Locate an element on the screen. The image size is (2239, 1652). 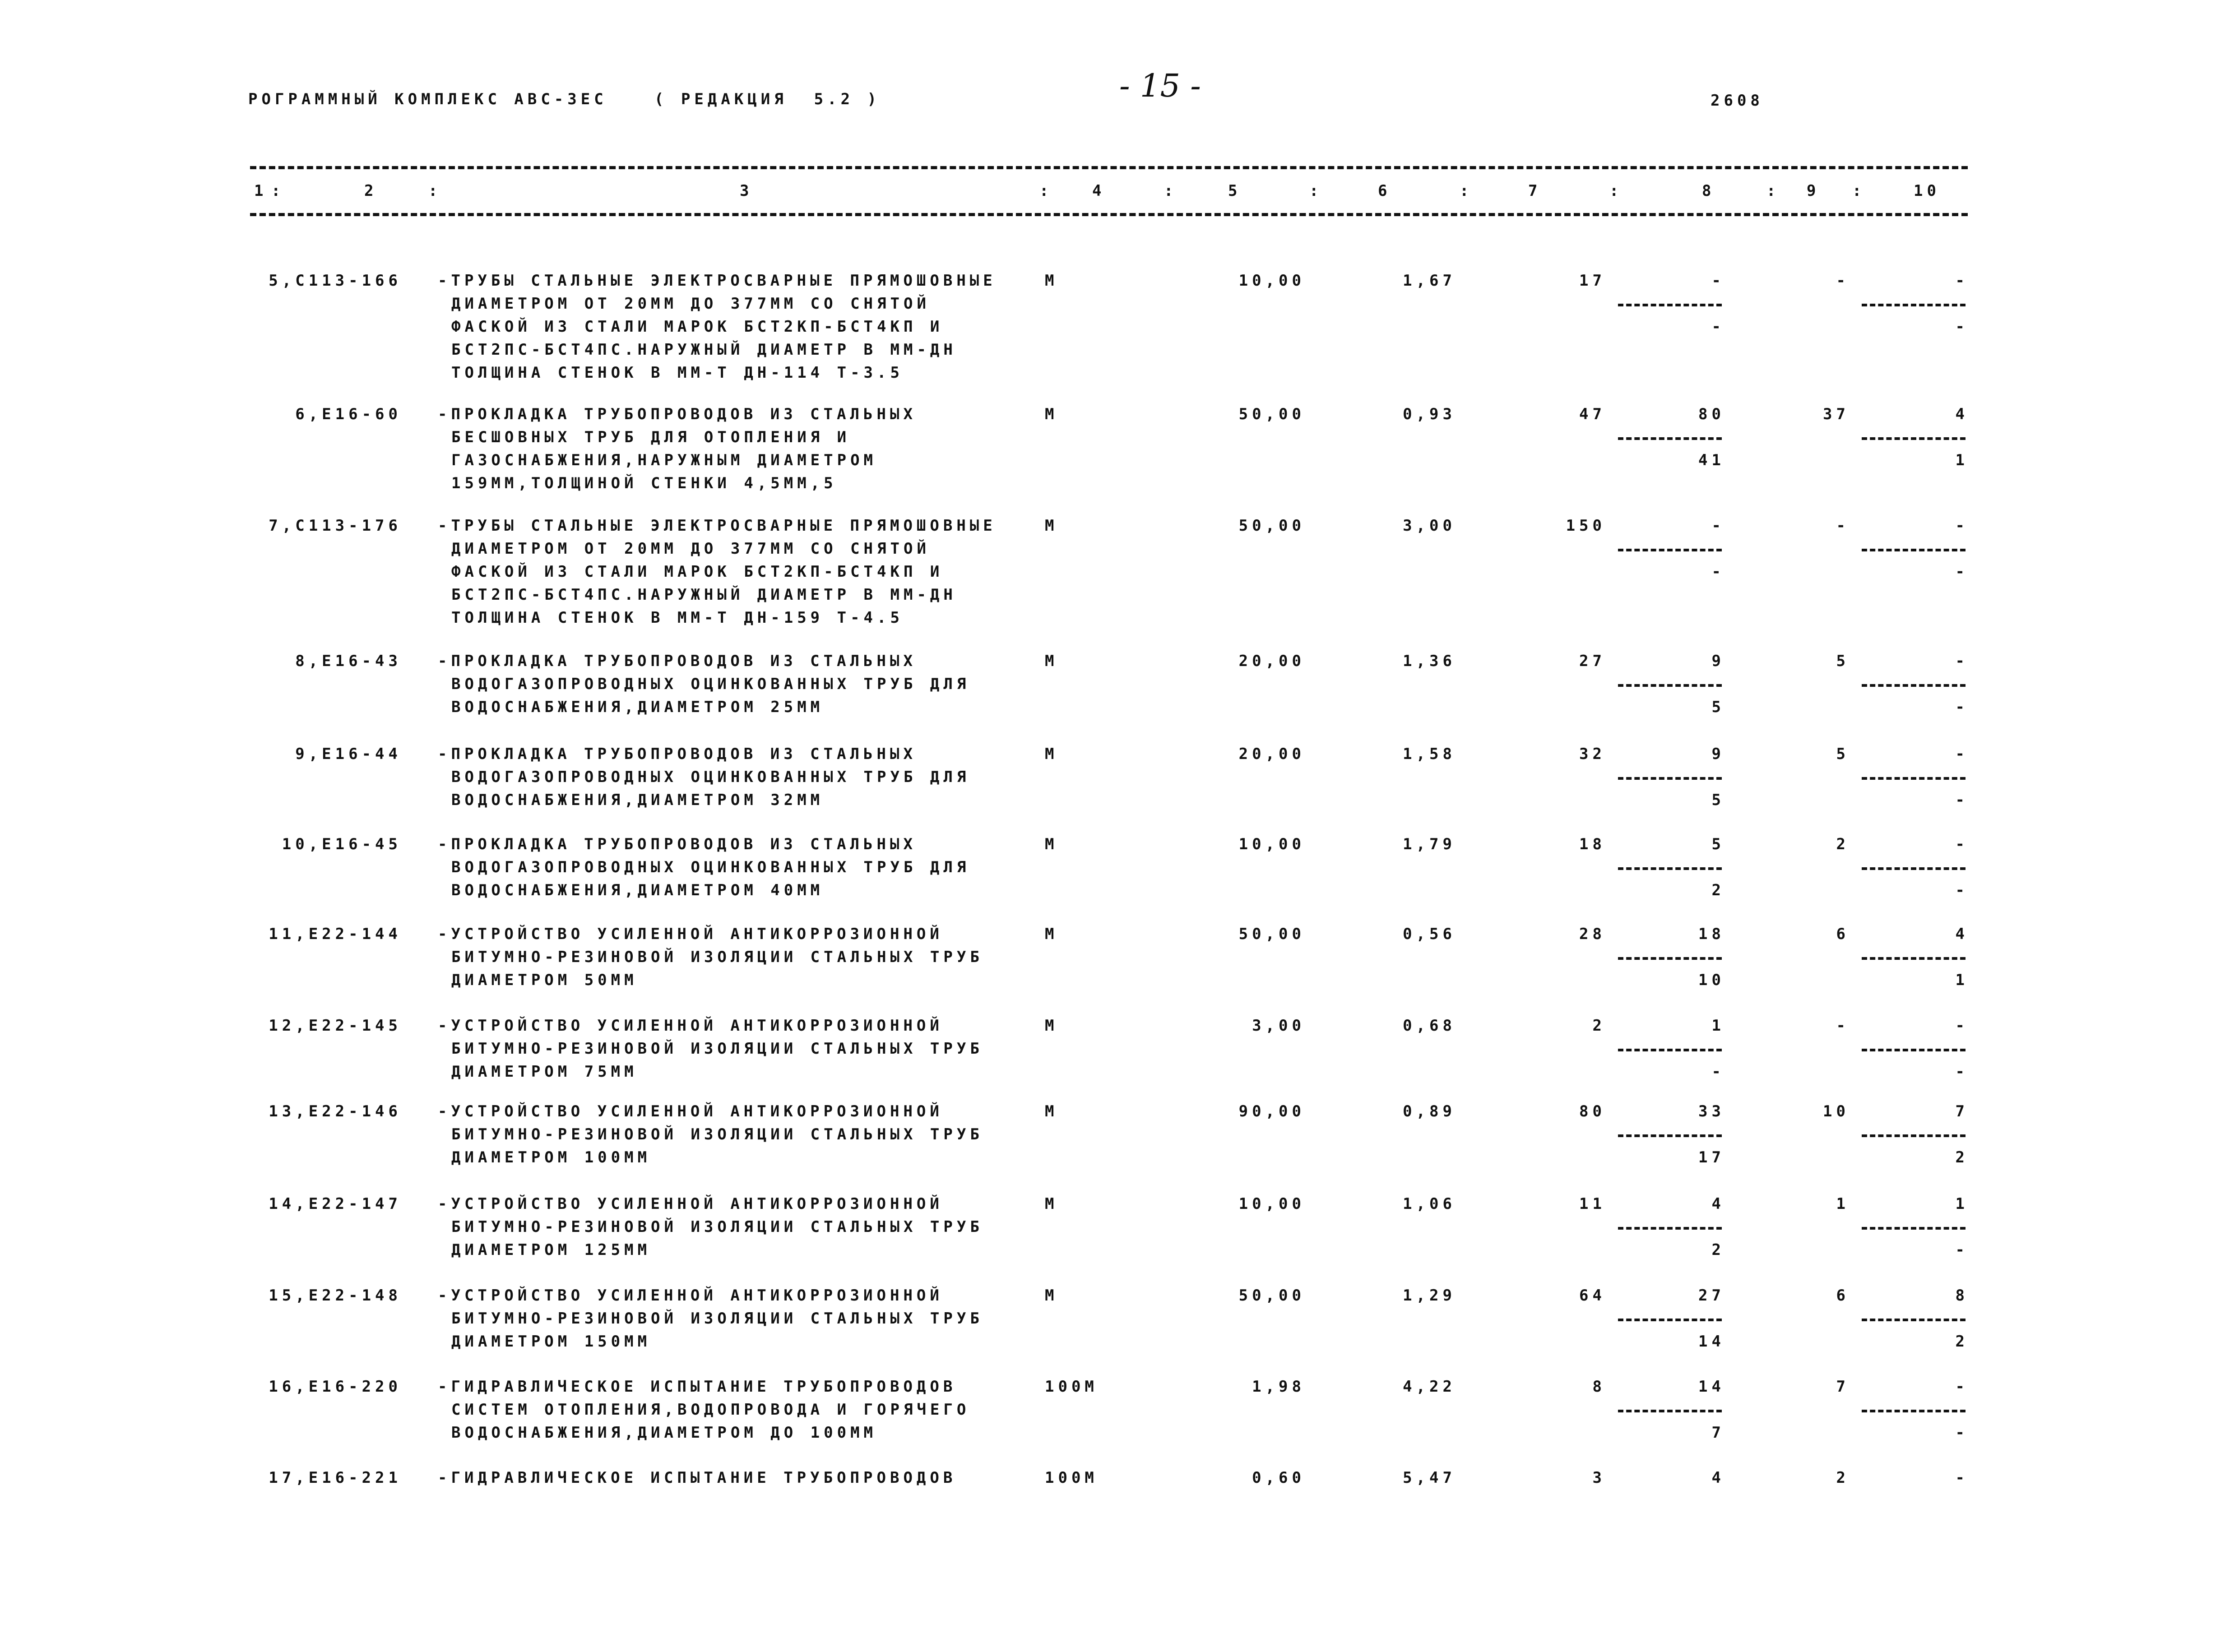
row-quantity: 1,98 is located at coordinates (1278, 1387).